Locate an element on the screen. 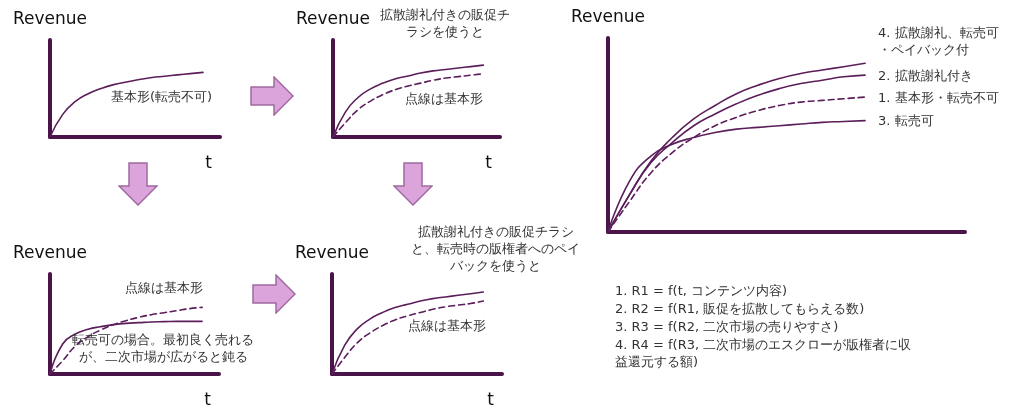  text: 点線は基本形 is located at coordinates (164, 287).